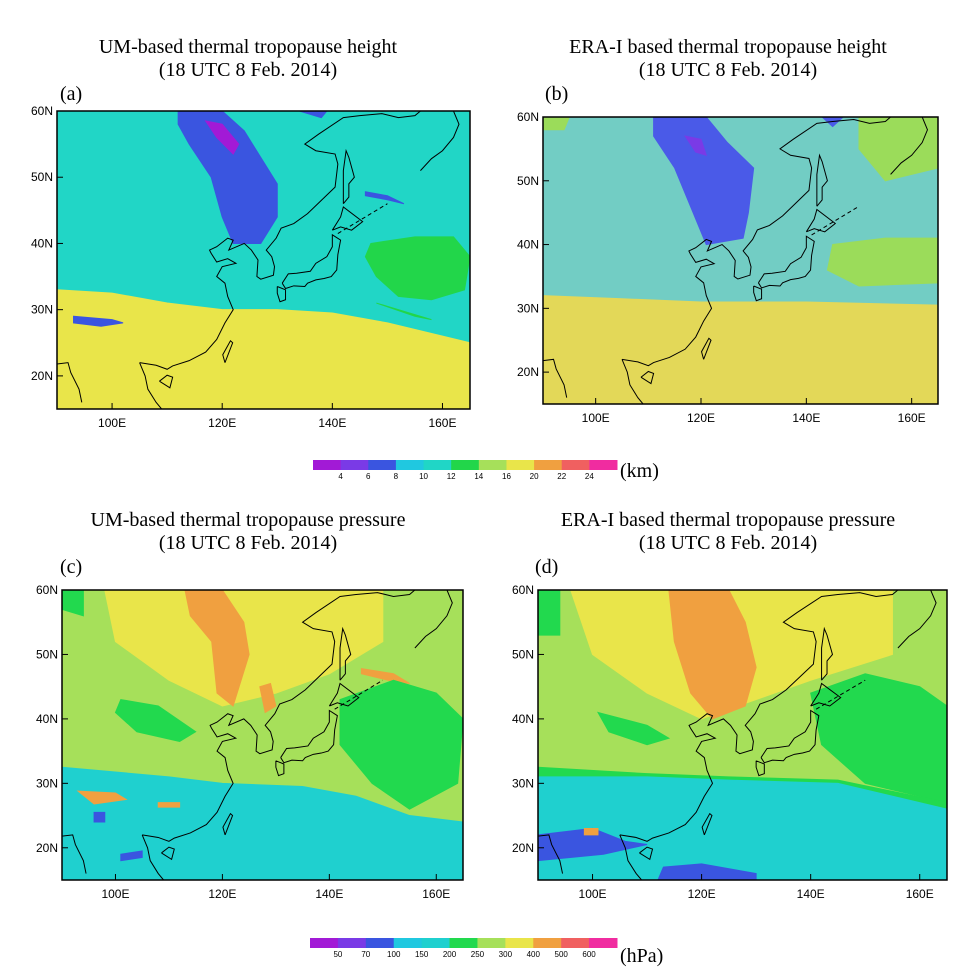 This screenshot has height=979, width=963. What do you see at coordinates (506, 954) in the screenshot?
I see `colorbar-tick-label: 300` at bounding box center [506, 954].